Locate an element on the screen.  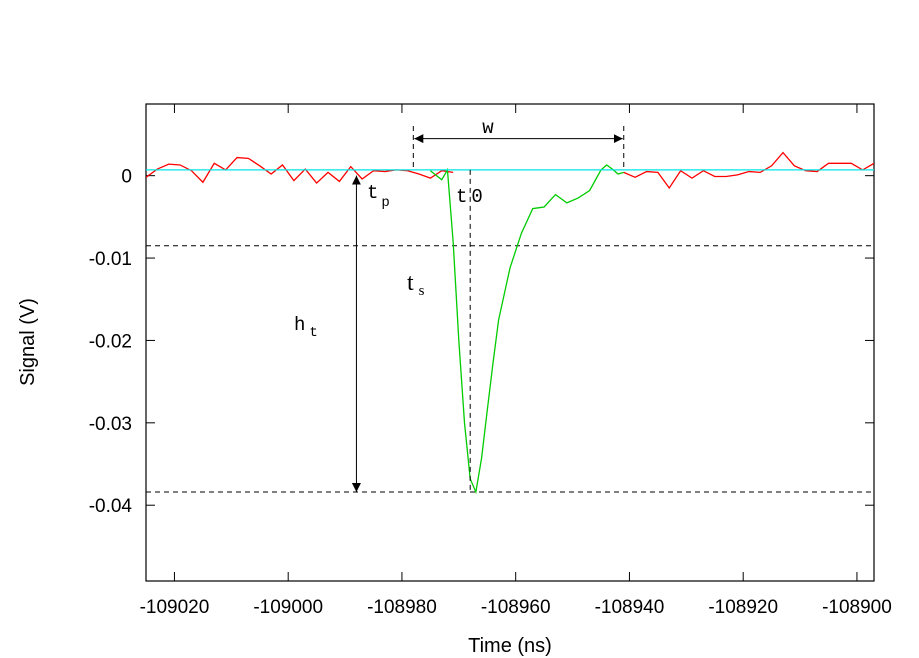
series-baseline-noise is located at coordinates (748, 170).